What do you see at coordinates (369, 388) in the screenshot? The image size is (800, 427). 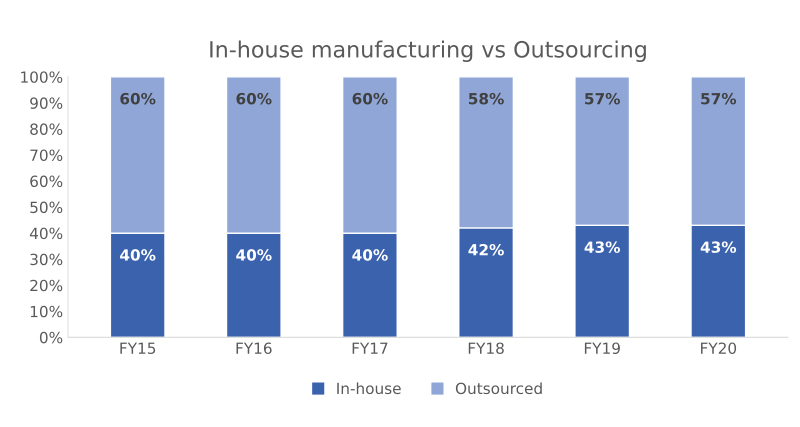 I see `legend-label: In-house` at bounding box center [369, 388].